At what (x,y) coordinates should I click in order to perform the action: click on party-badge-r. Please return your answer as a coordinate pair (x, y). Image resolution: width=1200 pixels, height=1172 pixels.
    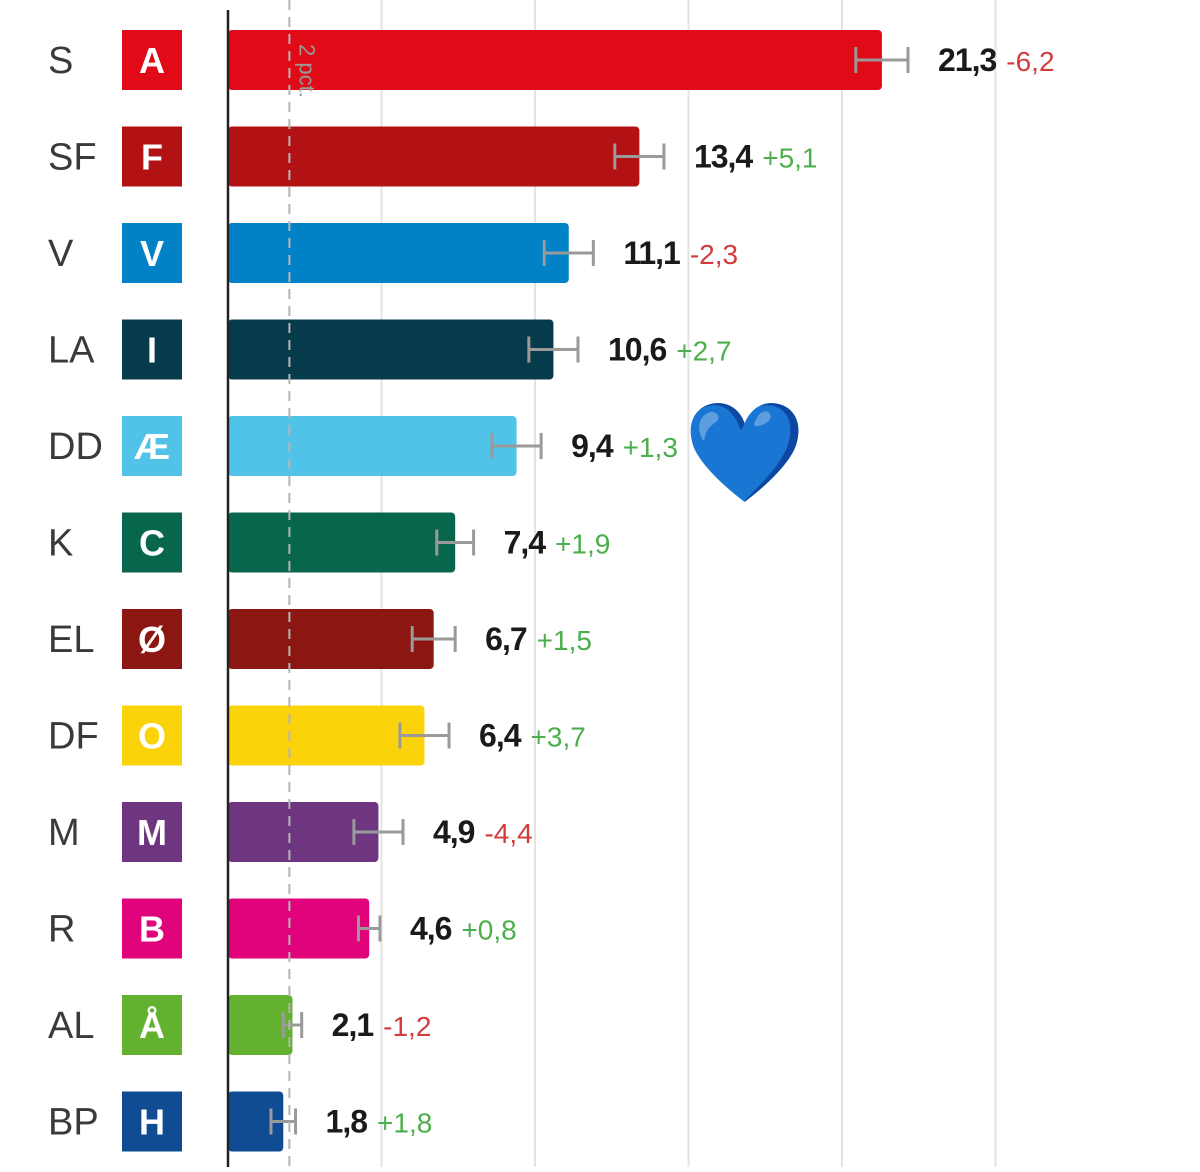
    Looking at the image, I should click on (152, 928).